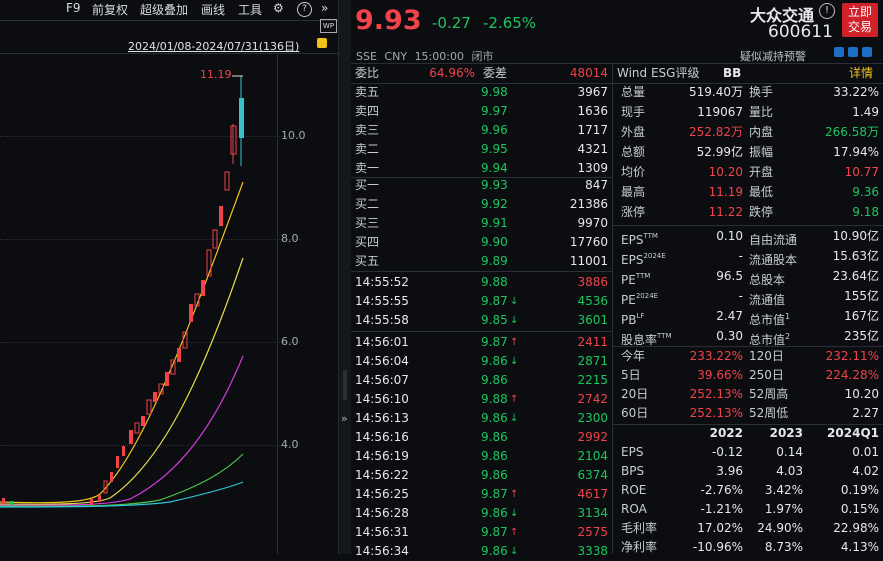  Describe the element at coordinates (278, 8) in the screenshot. I see `settings-icon: ⚙` at that location.